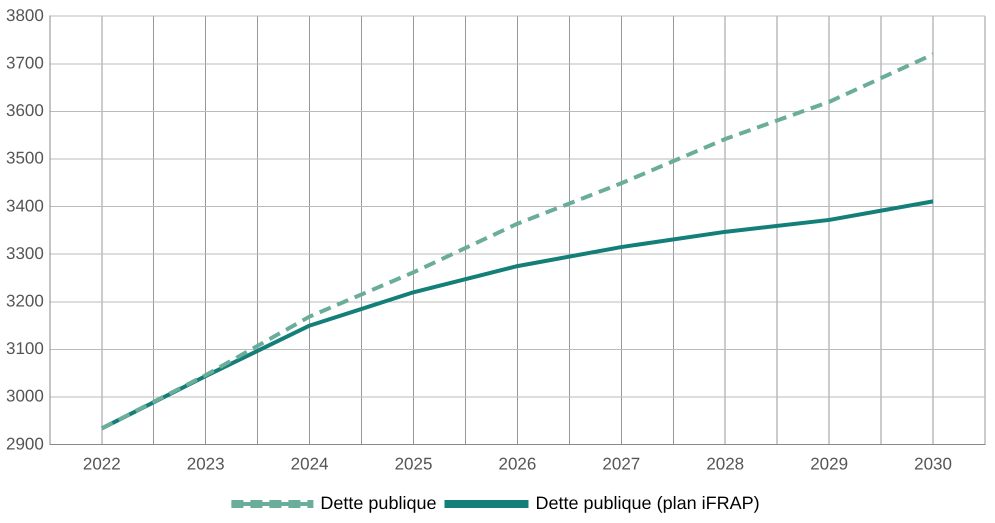  I want to click on y-tick-label: 3400, so click(25, 206).